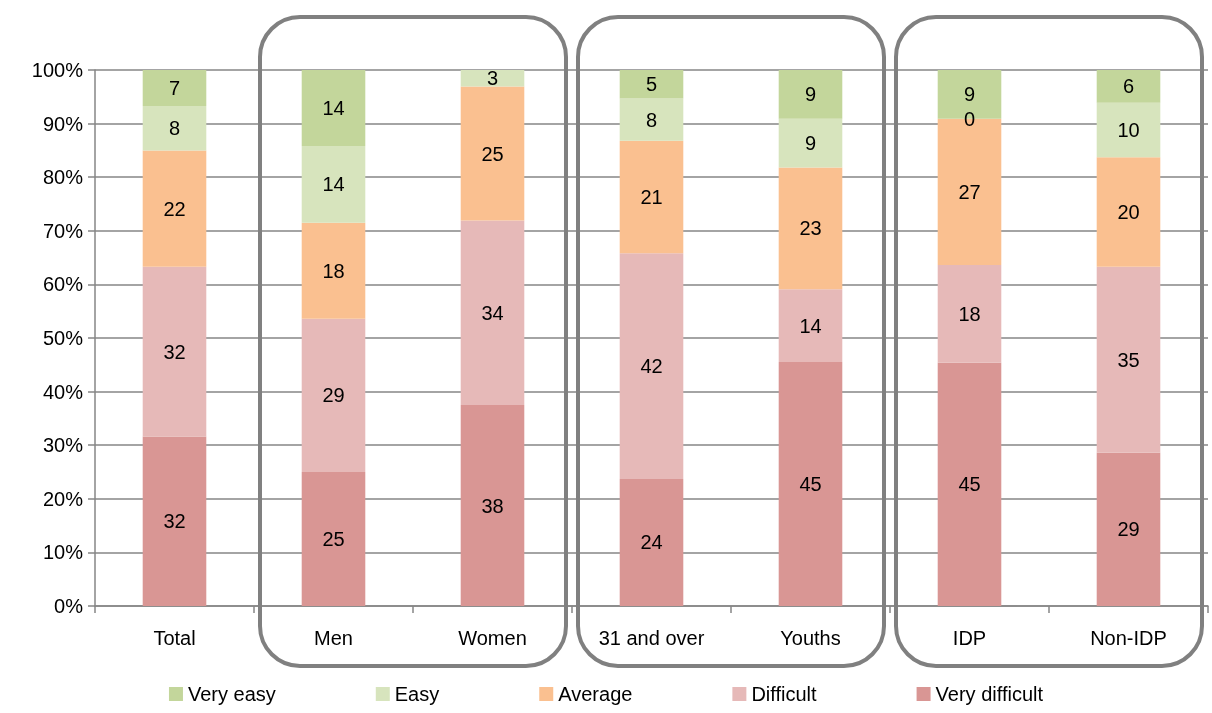 The height and width of the screenshot is (713, 1212). What do you see at coordinates (63, 123) in the screenshot?
I see `y-tick-label: 90%` at bounding box center [63, 123].